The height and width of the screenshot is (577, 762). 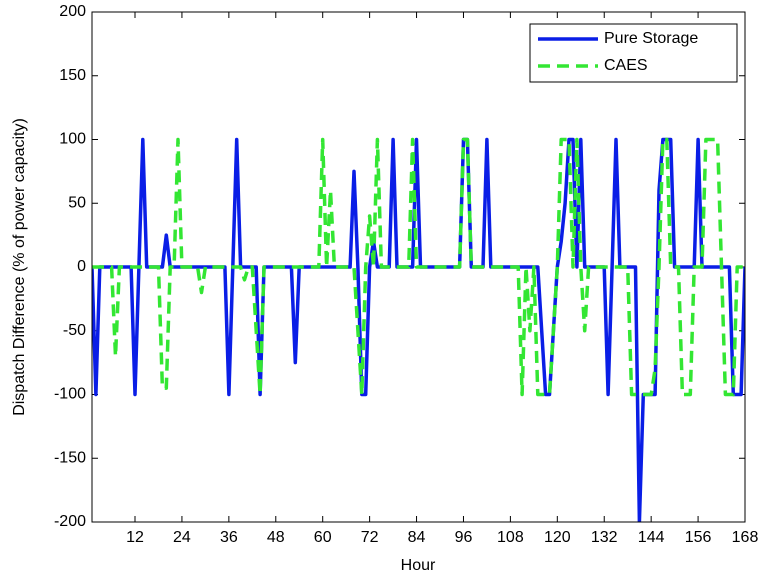 I want to click on y-tick-label: -100, so click(x=70, y=394).